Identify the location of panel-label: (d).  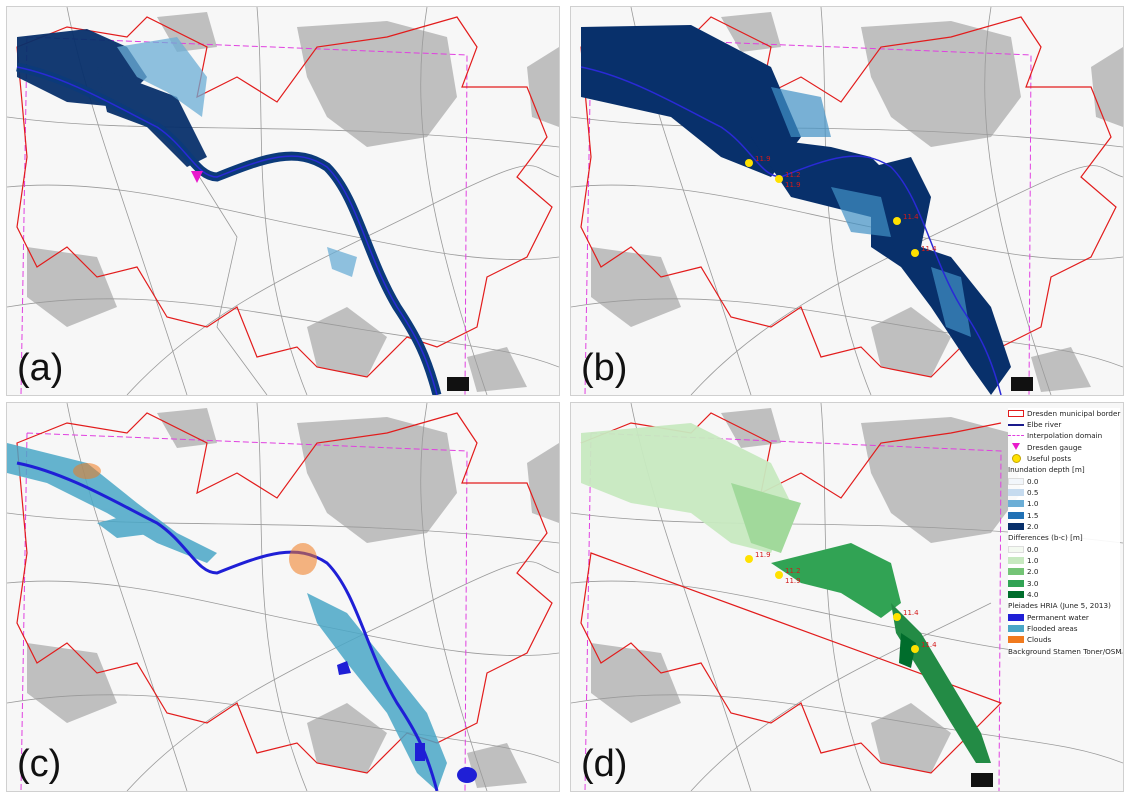
(604, 764).